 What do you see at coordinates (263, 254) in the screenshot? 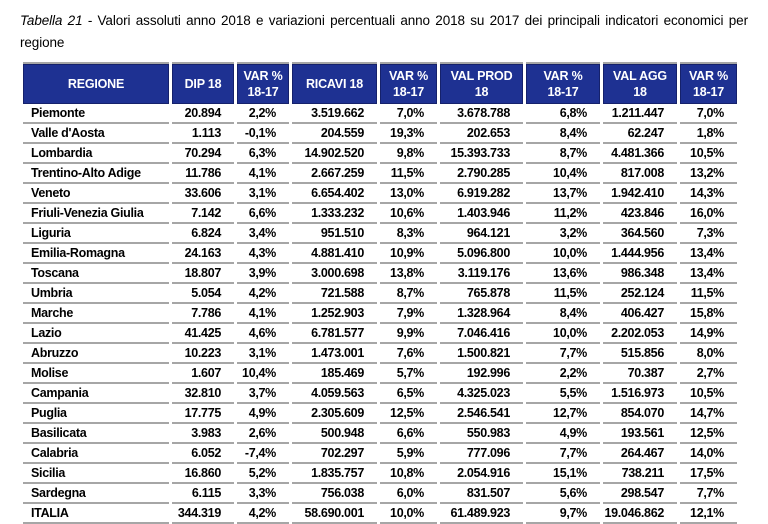
I see `value-cell: 4,3%` at bounding box center [263, 254].